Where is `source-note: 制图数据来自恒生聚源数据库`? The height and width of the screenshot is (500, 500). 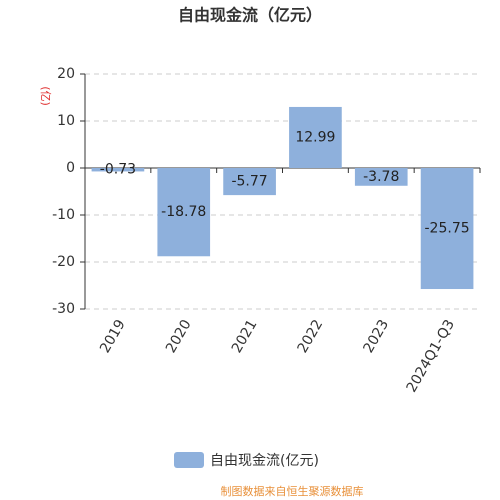
source-note: 制图数据来自恒生聚源数据库 is located at coordinates (292, 491).